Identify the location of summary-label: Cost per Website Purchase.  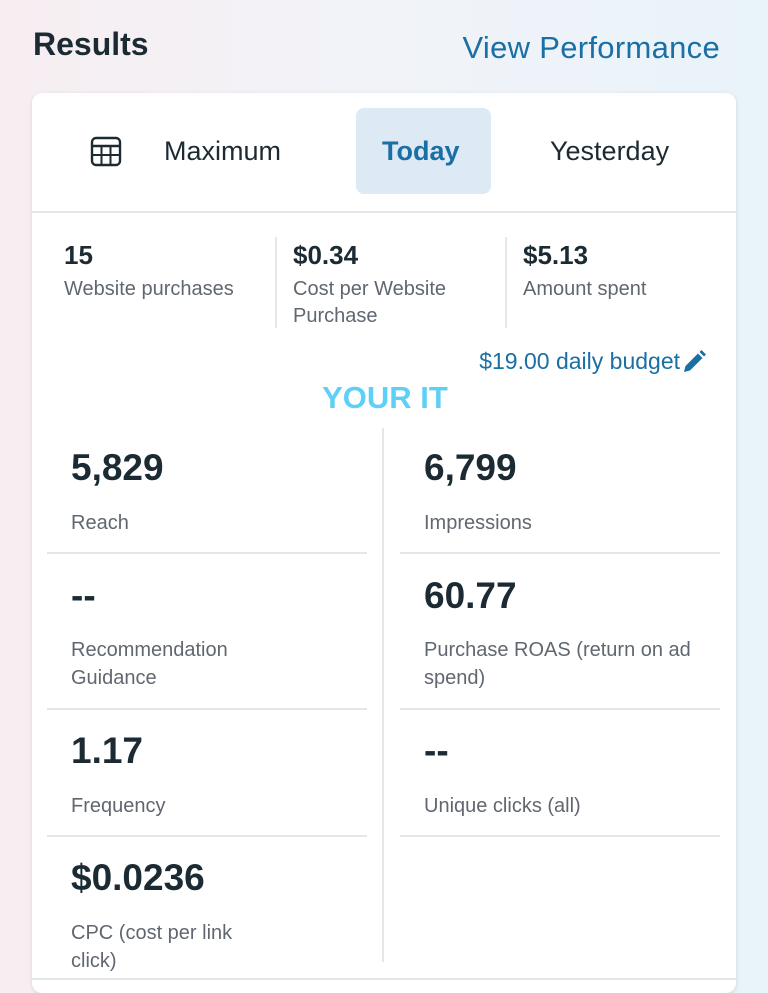
(370, 302).